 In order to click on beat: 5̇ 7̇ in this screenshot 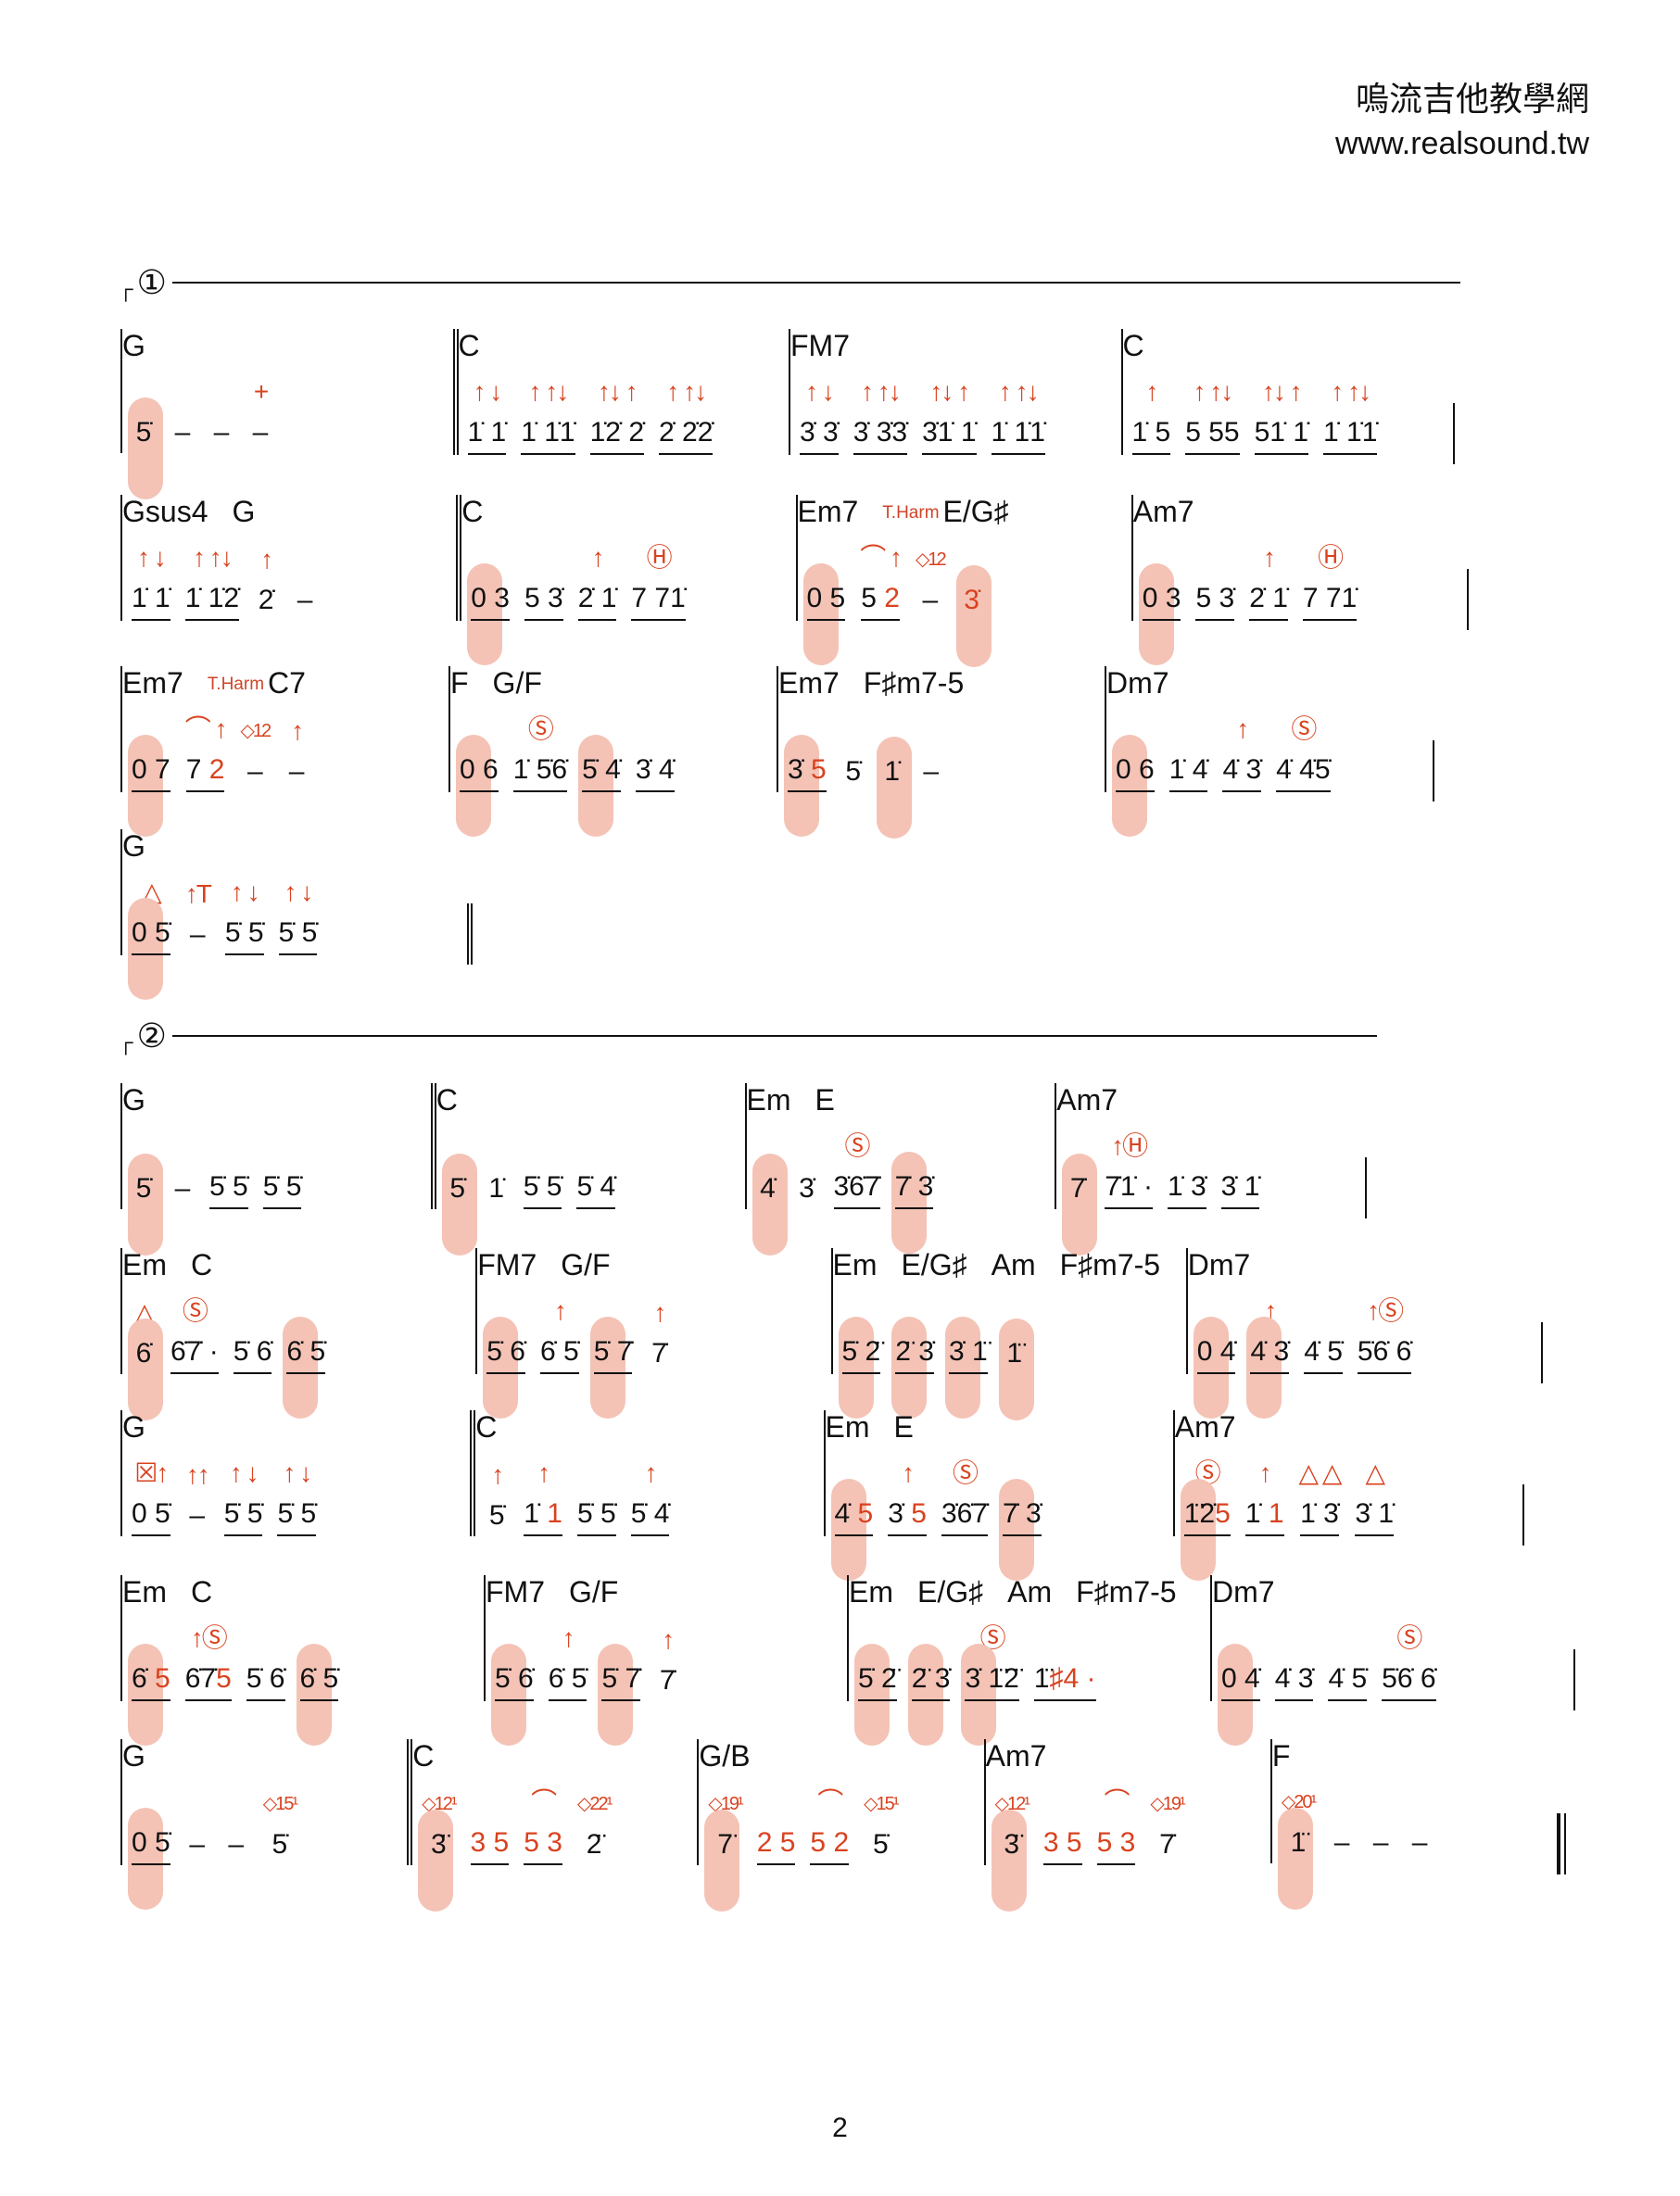, I will do `click(619, 1682)`.